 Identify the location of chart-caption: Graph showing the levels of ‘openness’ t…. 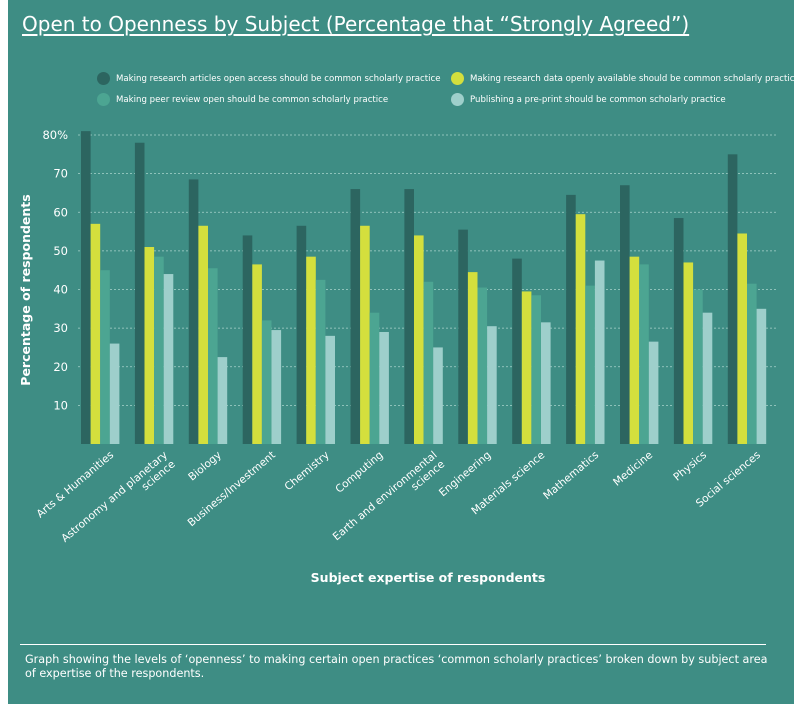
(396, 666).